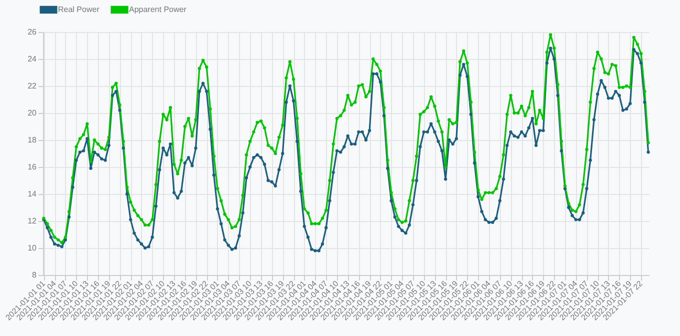 The image size is (680, 336). Describe the element at coordinates (158, 9) in the screenshot. I see `legend-label: Apparent Power` at that location.